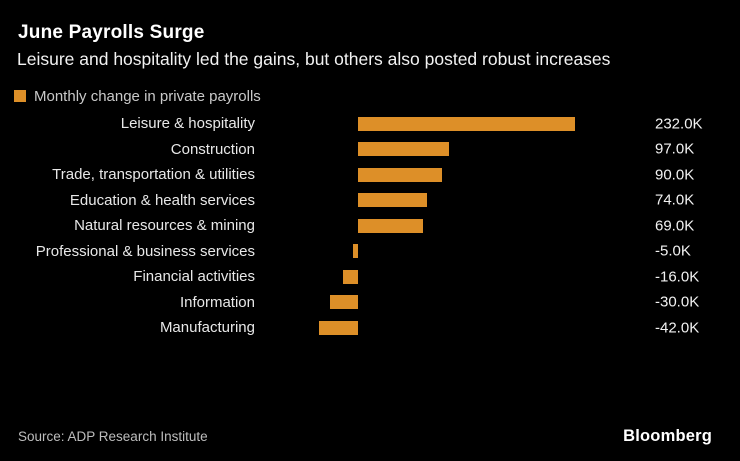  Describe the element at coordinates (187, 124) in the screenshot. I see `category-label: Leisure & hospitality` at that location.